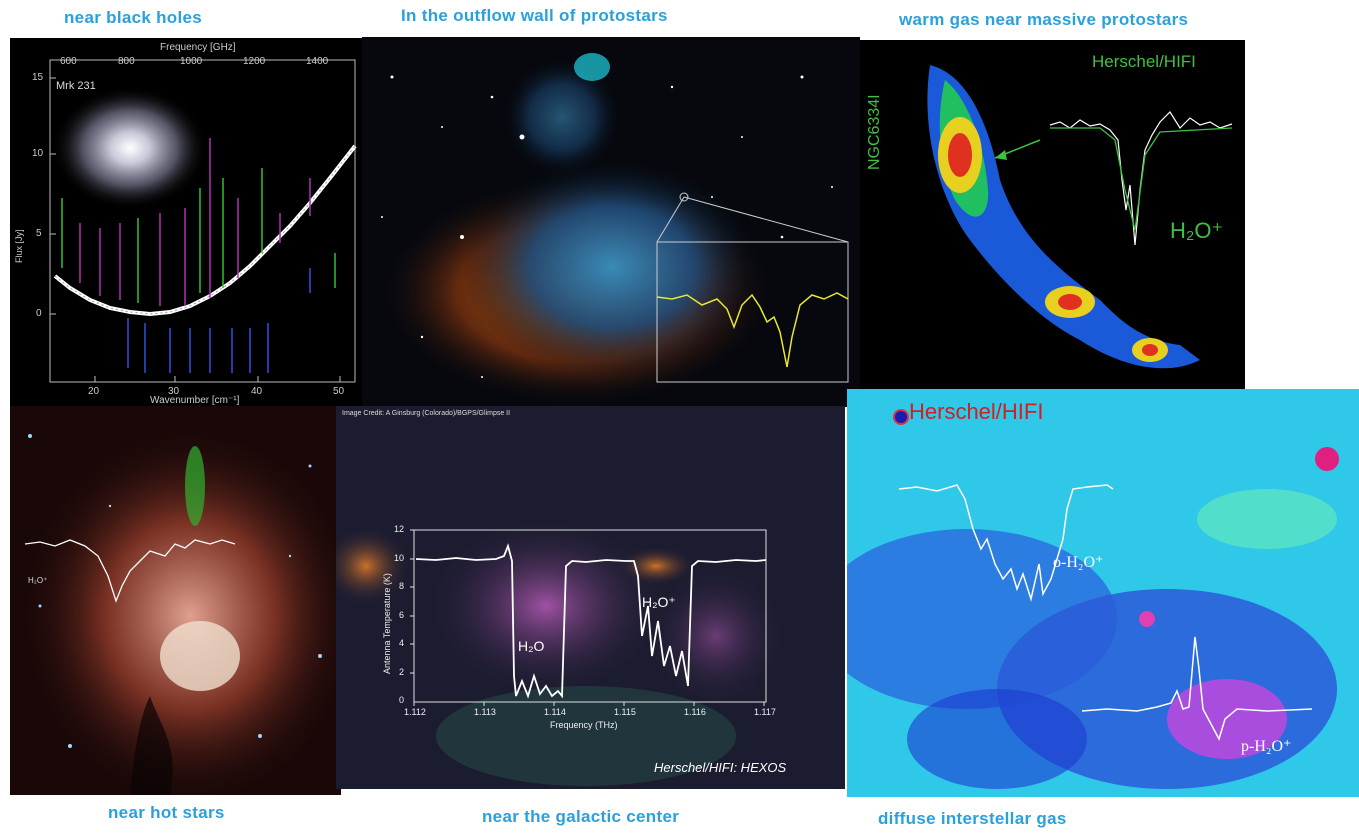  Describe the element at coordinates (1093, 618) in the screenshot. I see `diffuse-gas-map` at that location.